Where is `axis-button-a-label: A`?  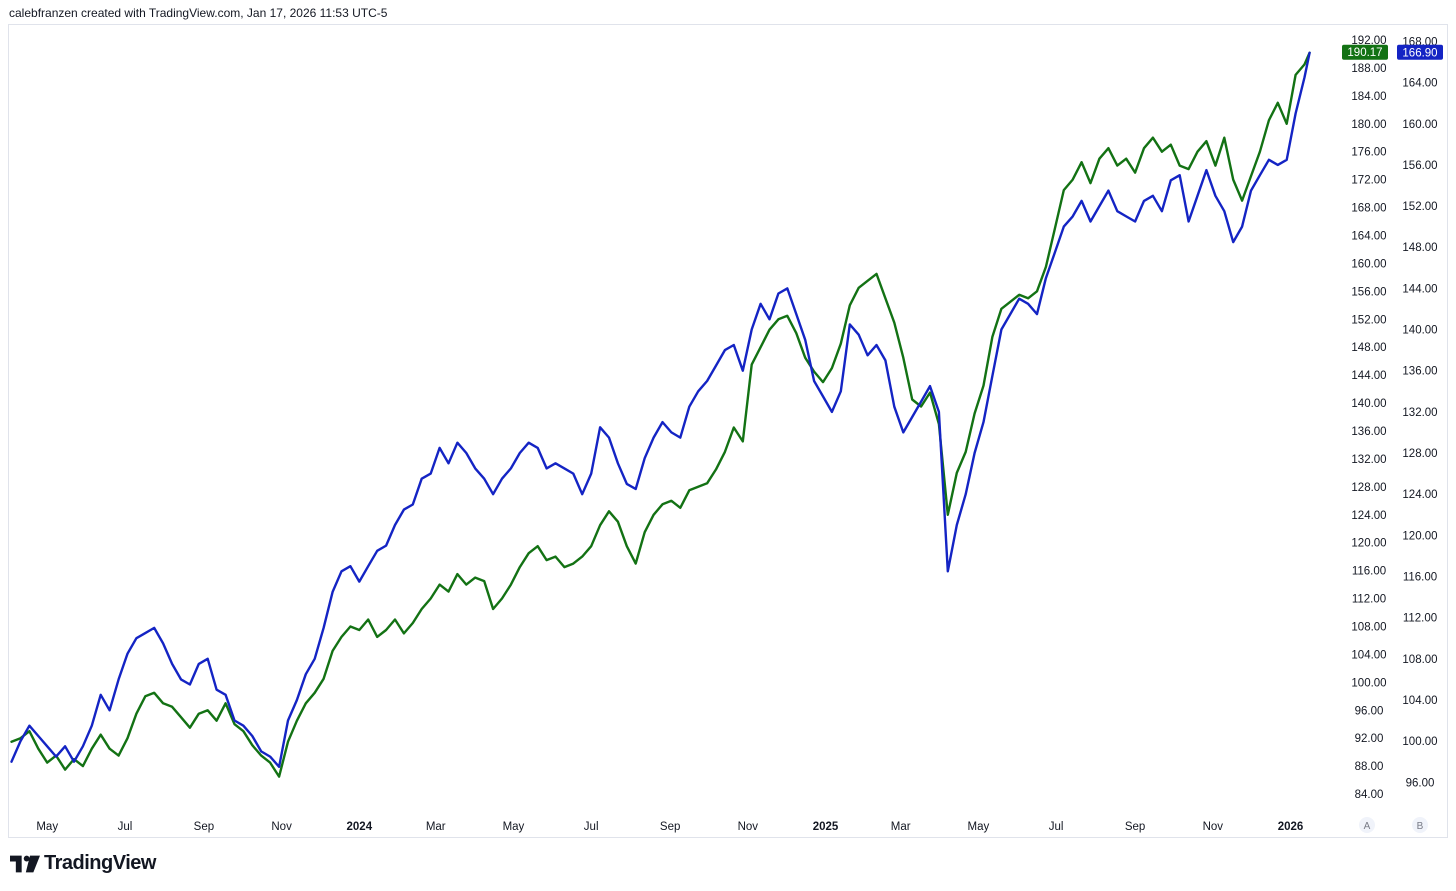 axis-button-a-label: A is located at coordinates (1367, 826).